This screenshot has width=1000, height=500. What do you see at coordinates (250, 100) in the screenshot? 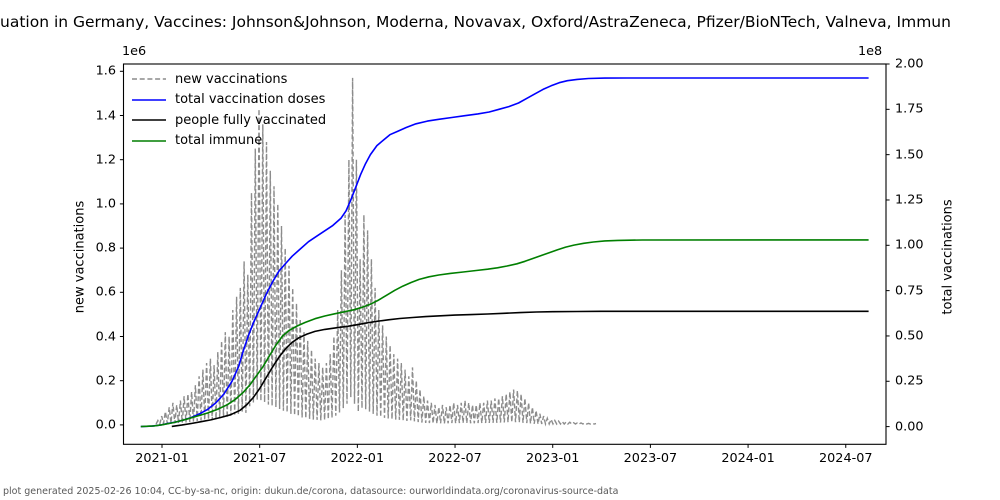
I see `legend-item-label: total vaccination doses` at bounding box center [250, 100].